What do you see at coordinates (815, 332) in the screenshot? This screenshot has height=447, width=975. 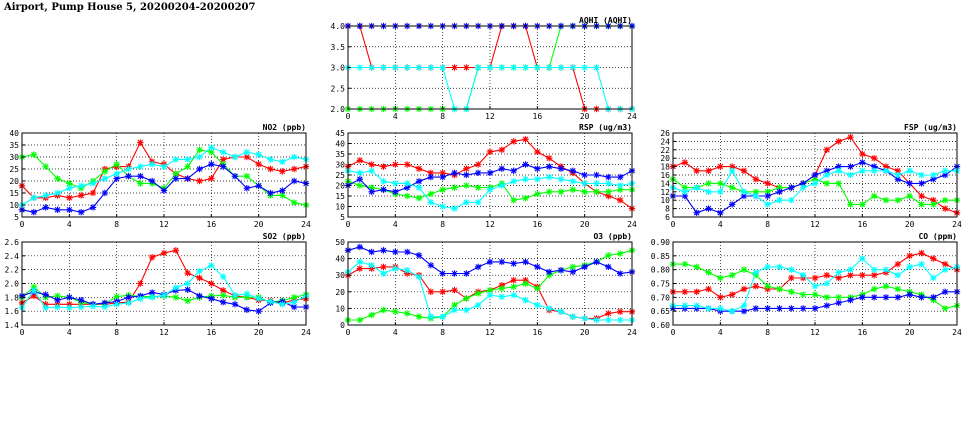 I see `x-tick-label: 12` at bounding box center [815, 332].